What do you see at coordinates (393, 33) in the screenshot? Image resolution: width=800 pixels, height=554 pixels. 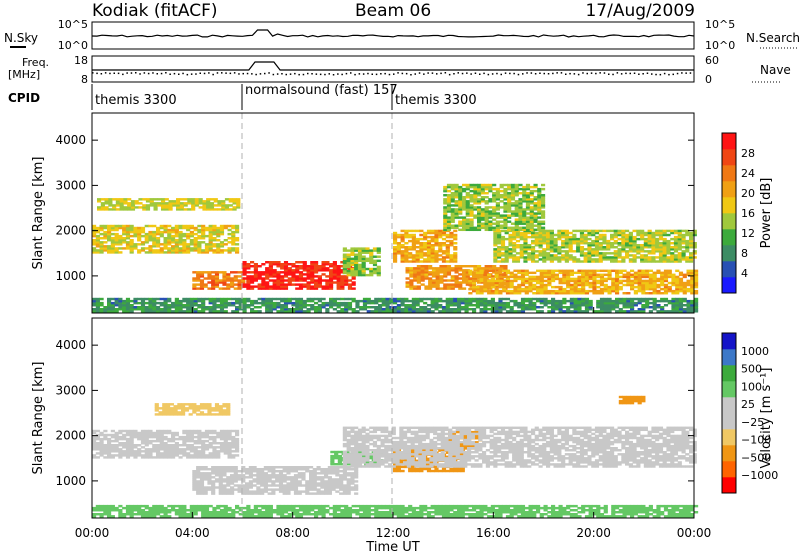 I see `nsky-line` at bounding box center [393, 33].